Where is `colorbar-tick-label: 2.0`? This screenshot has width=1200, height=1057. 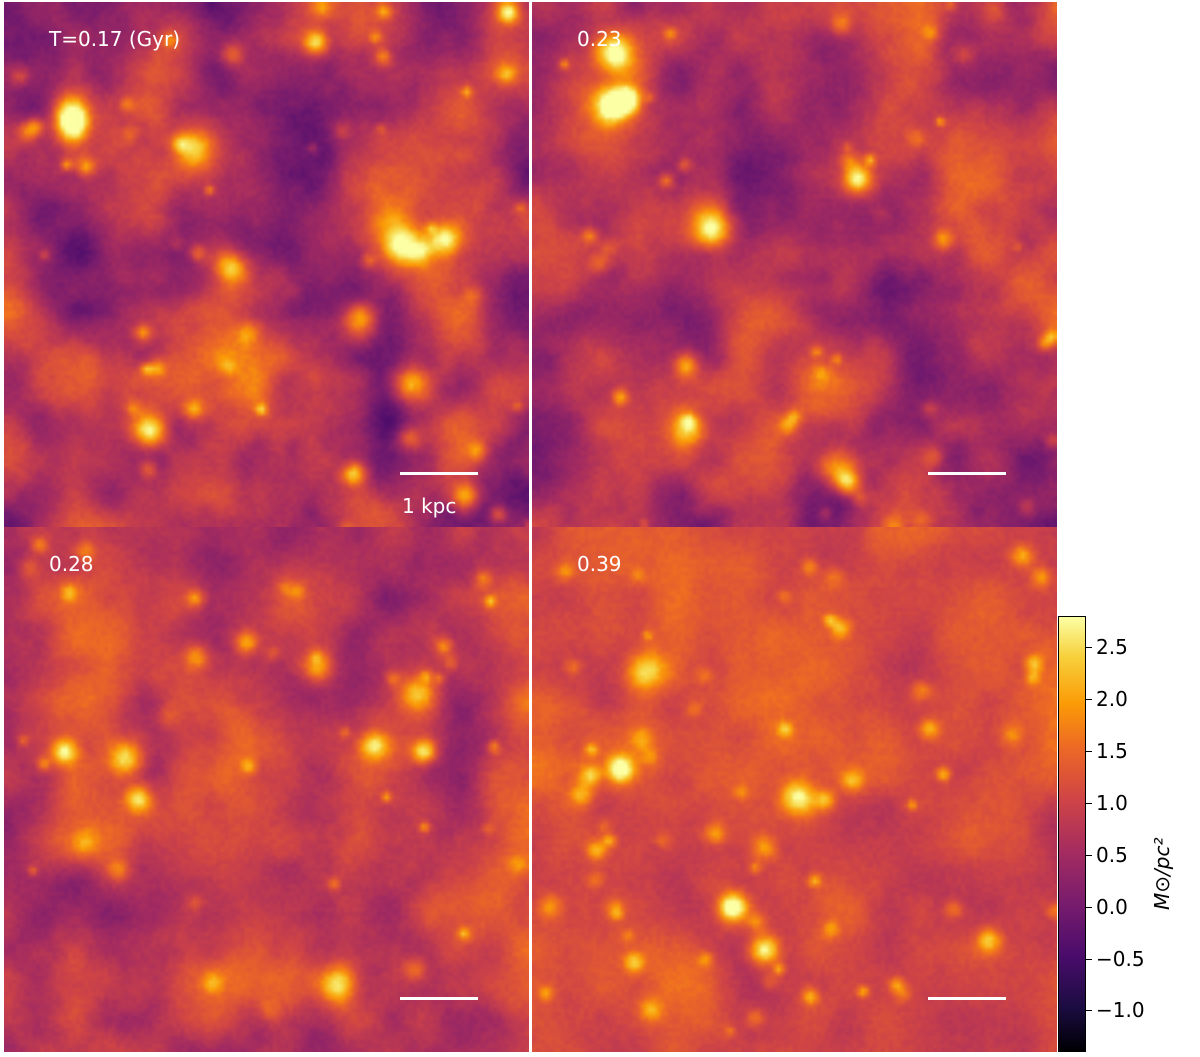 colorbar-tick-label: 2.0 is located at coordinates (1112, 699).